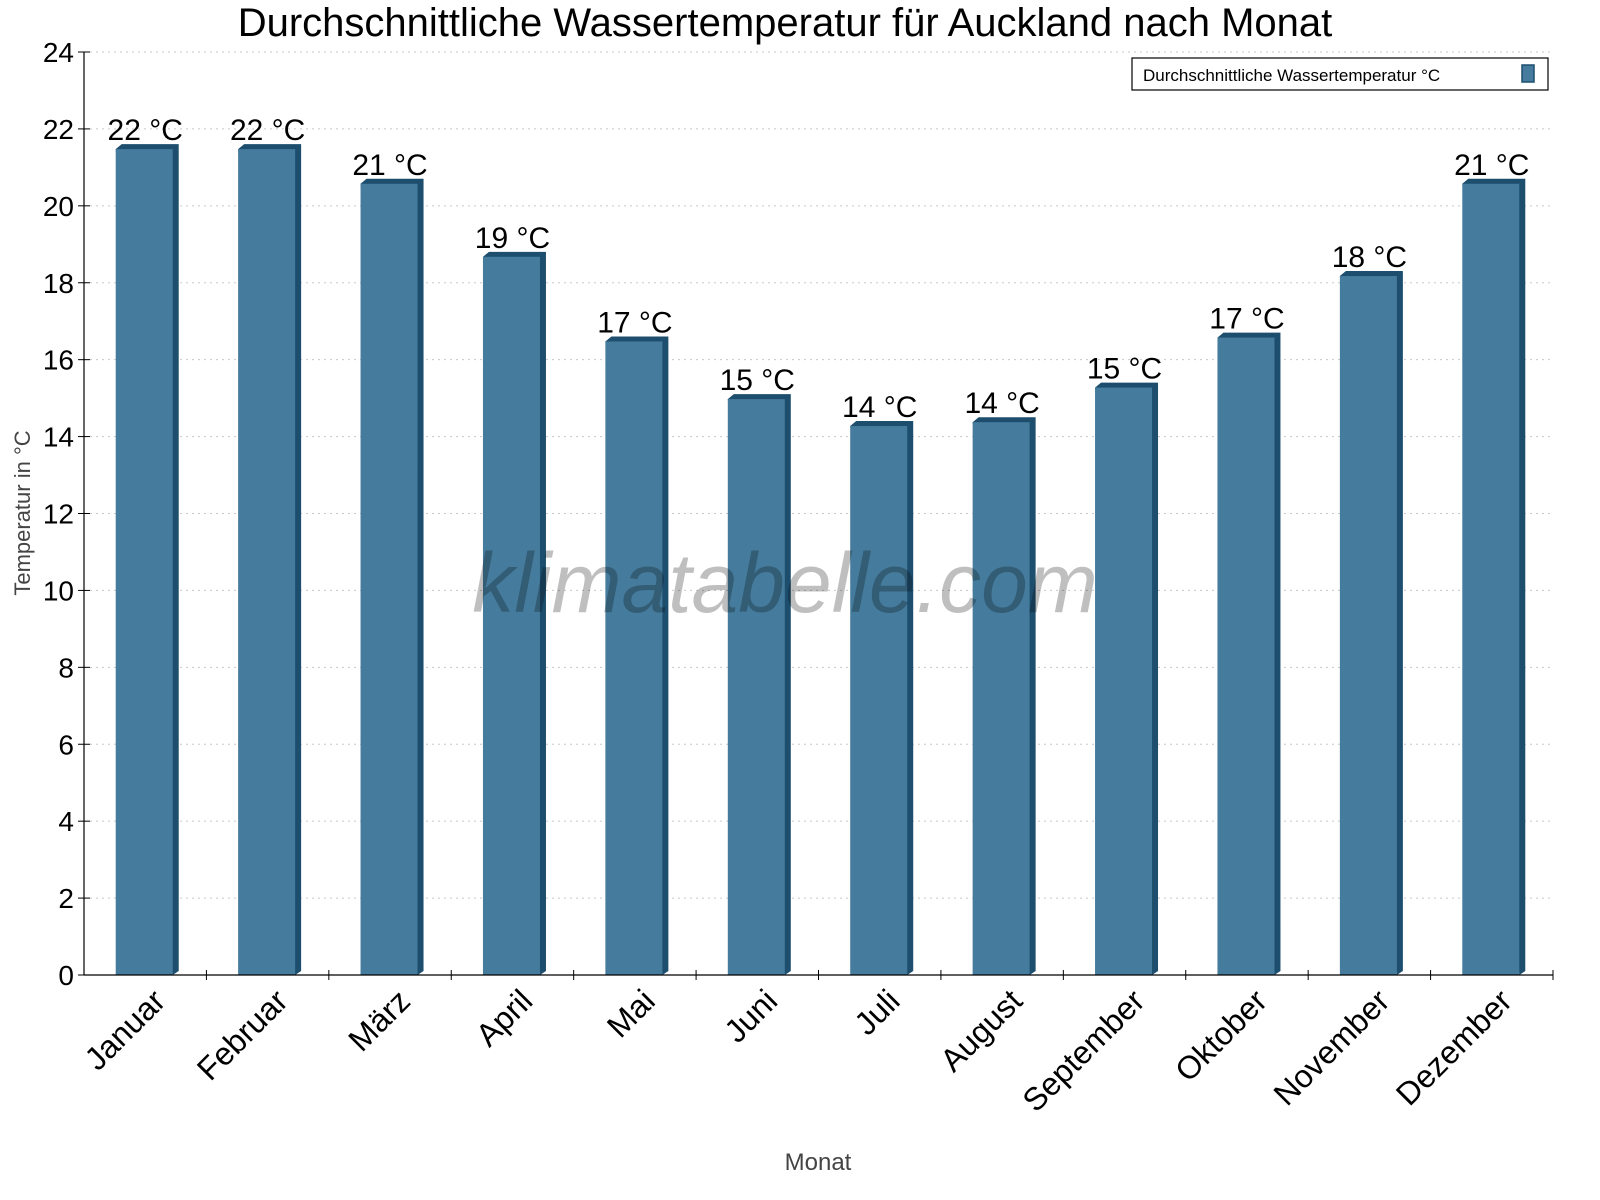  Describe the element at coordinates (66, 821) in the screenshot. I see `y-tick-label: 4` at that location.